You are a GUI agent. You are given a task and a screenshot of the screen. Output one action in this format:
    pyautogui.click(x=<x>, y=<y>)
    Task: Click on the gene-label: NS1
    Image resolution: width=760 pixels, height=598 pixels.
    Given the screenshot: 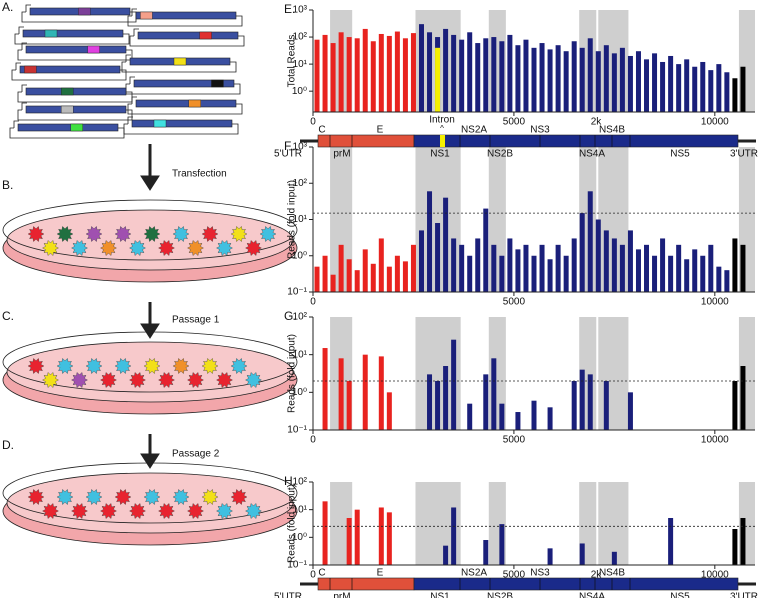 What is the action you would take?
    pyautogui.click(x=440, y=154)
    